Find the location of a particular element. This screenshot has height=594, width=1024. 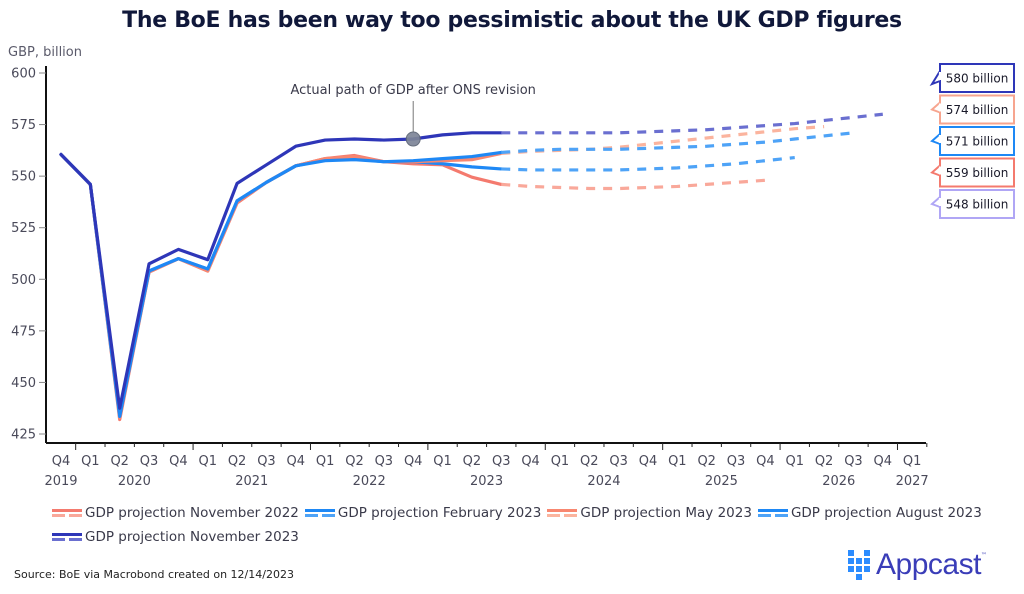

x-year-label: 2021 is located at coordinates (251, 481).